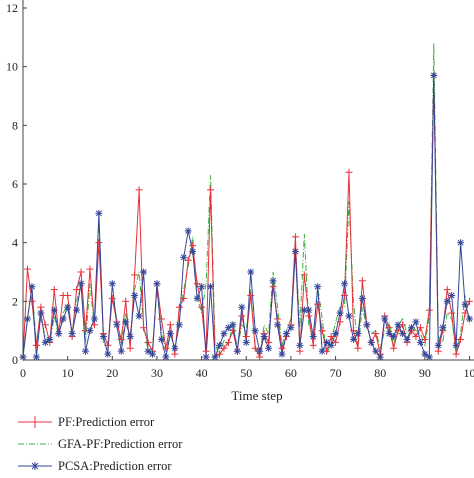 This screenshot has height=478, width=474. I want to click on legend-item-pcsa: PCSA:Prediction error, so click(168, 466).